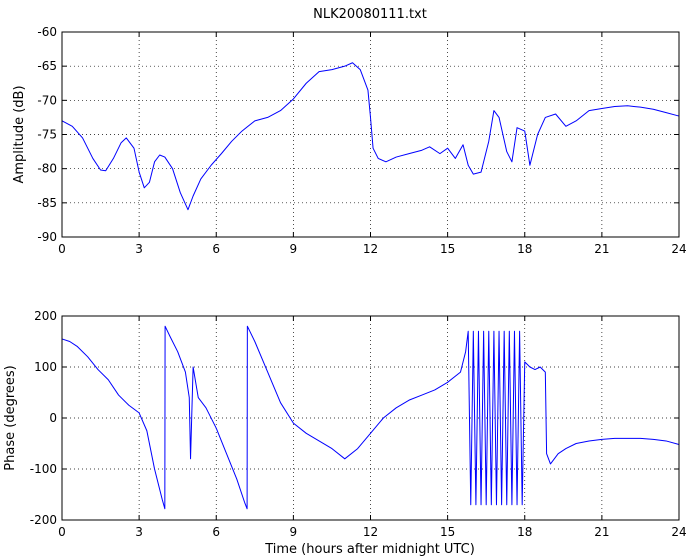 The image size is (693, 560). Describe the element at coordinates (47, 169) in the screenshot. I see `y-tick-label: -80` at that location.